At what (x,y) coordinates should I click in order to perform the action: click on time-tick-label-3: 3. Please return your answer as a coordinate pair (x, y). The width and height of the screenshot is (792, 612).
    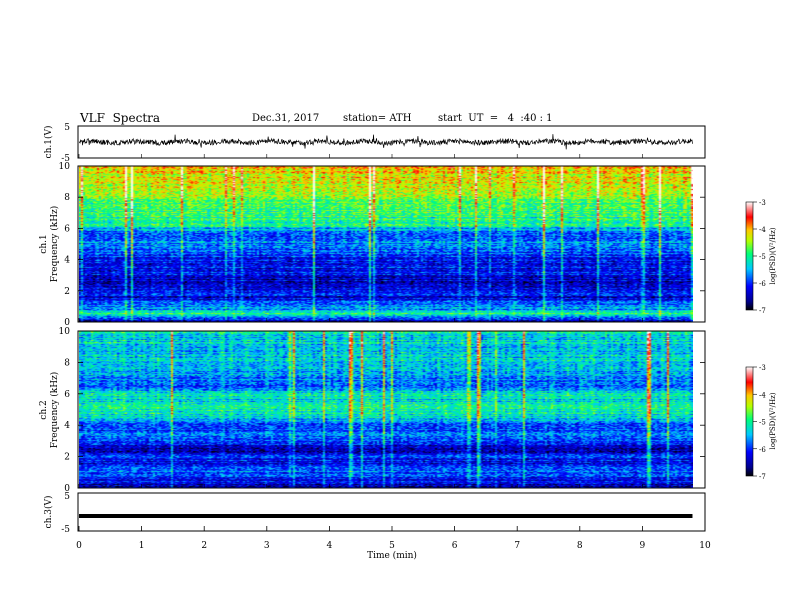
    Looking at the image, I should click on (267, 546).